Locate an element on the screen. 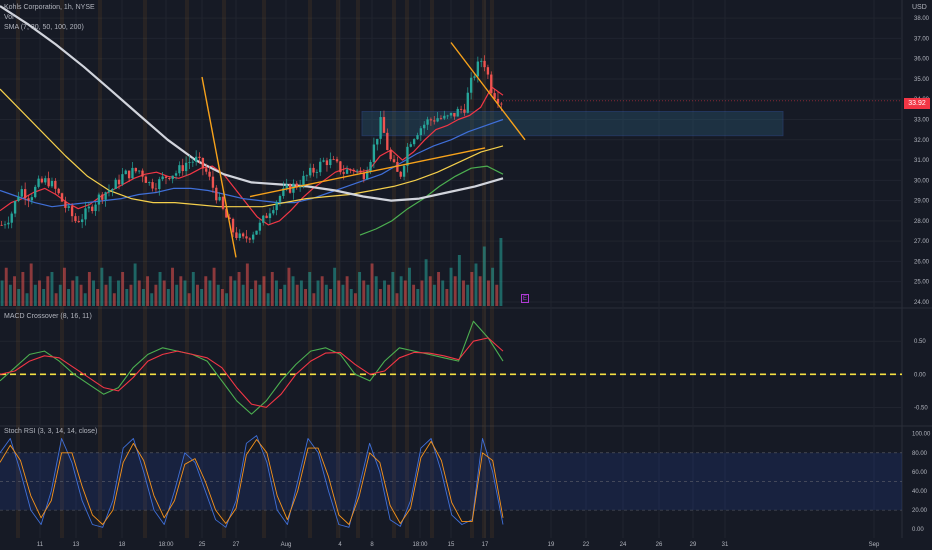  trendline-wedge-lower is located at coordinates (367, 172).